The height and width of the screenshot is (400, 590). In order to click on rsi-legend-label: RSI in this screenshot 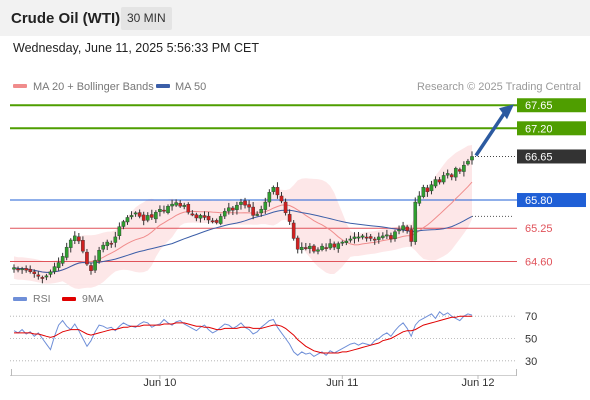, I will do `click(42, 299)`.